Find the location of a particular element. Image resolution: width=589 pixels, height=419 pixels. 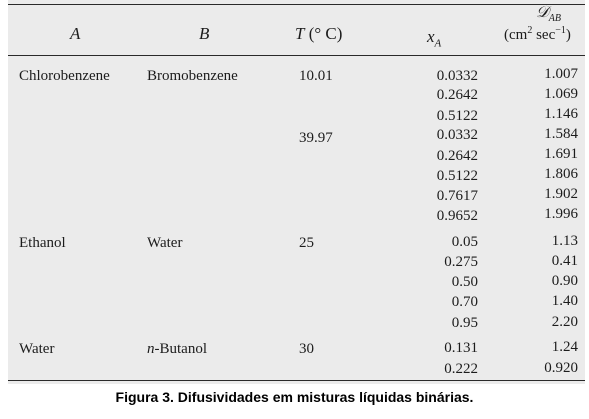

temperature-cell: 39.97 is located at coordinates (316, 138).